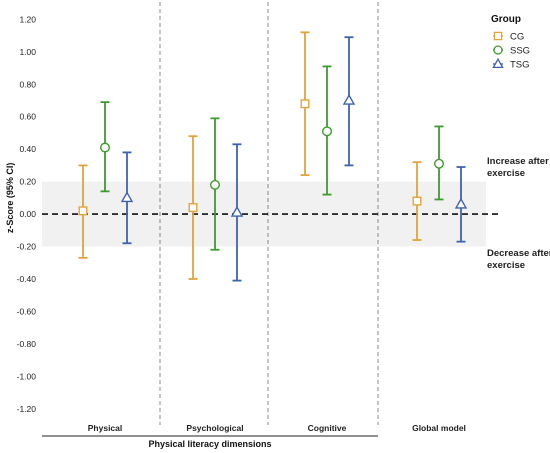  I want to click on y-tick-label: 0.20, so click(27, 182).